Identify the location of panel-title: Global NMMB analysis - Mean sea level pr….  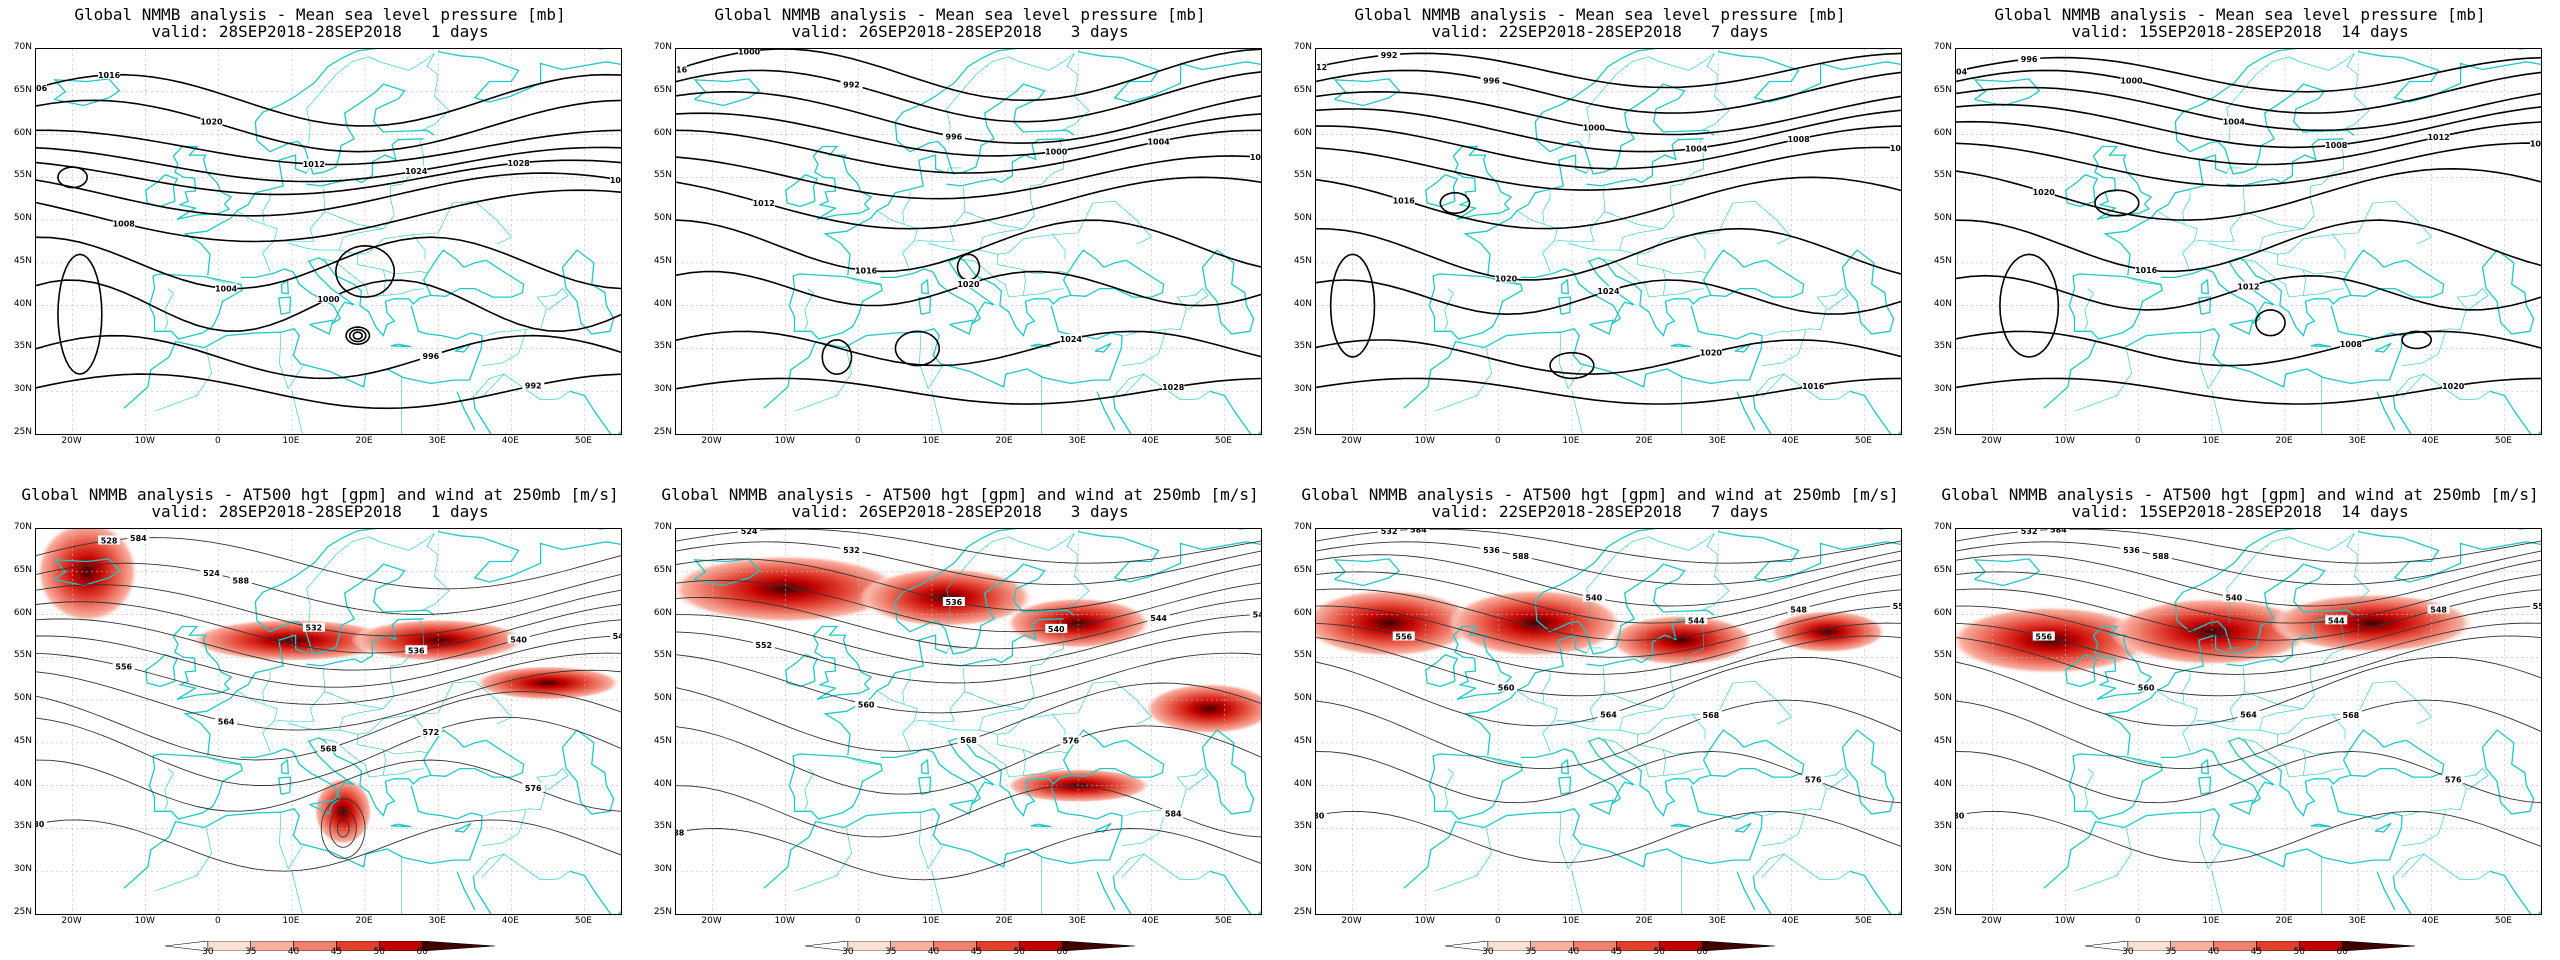
(960, 23).